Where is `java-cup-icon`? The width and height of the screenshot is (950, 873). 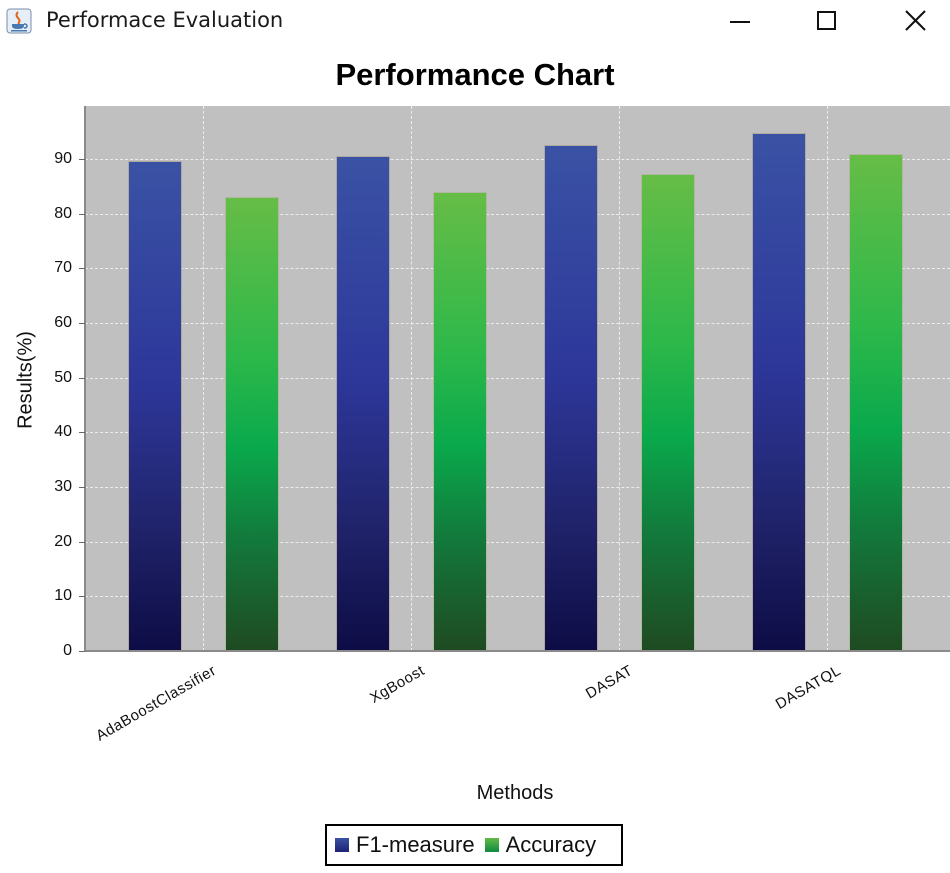
java-cup-icon is located at coordinates (19, 21).